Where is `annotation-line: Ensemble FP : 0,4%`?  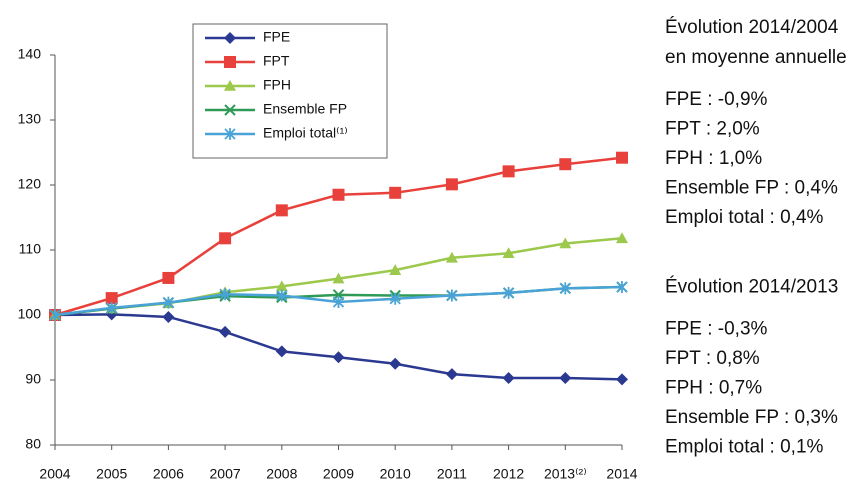 annotation-line: Ensemble FP : 0,4% is located at coordinates (751, 188).